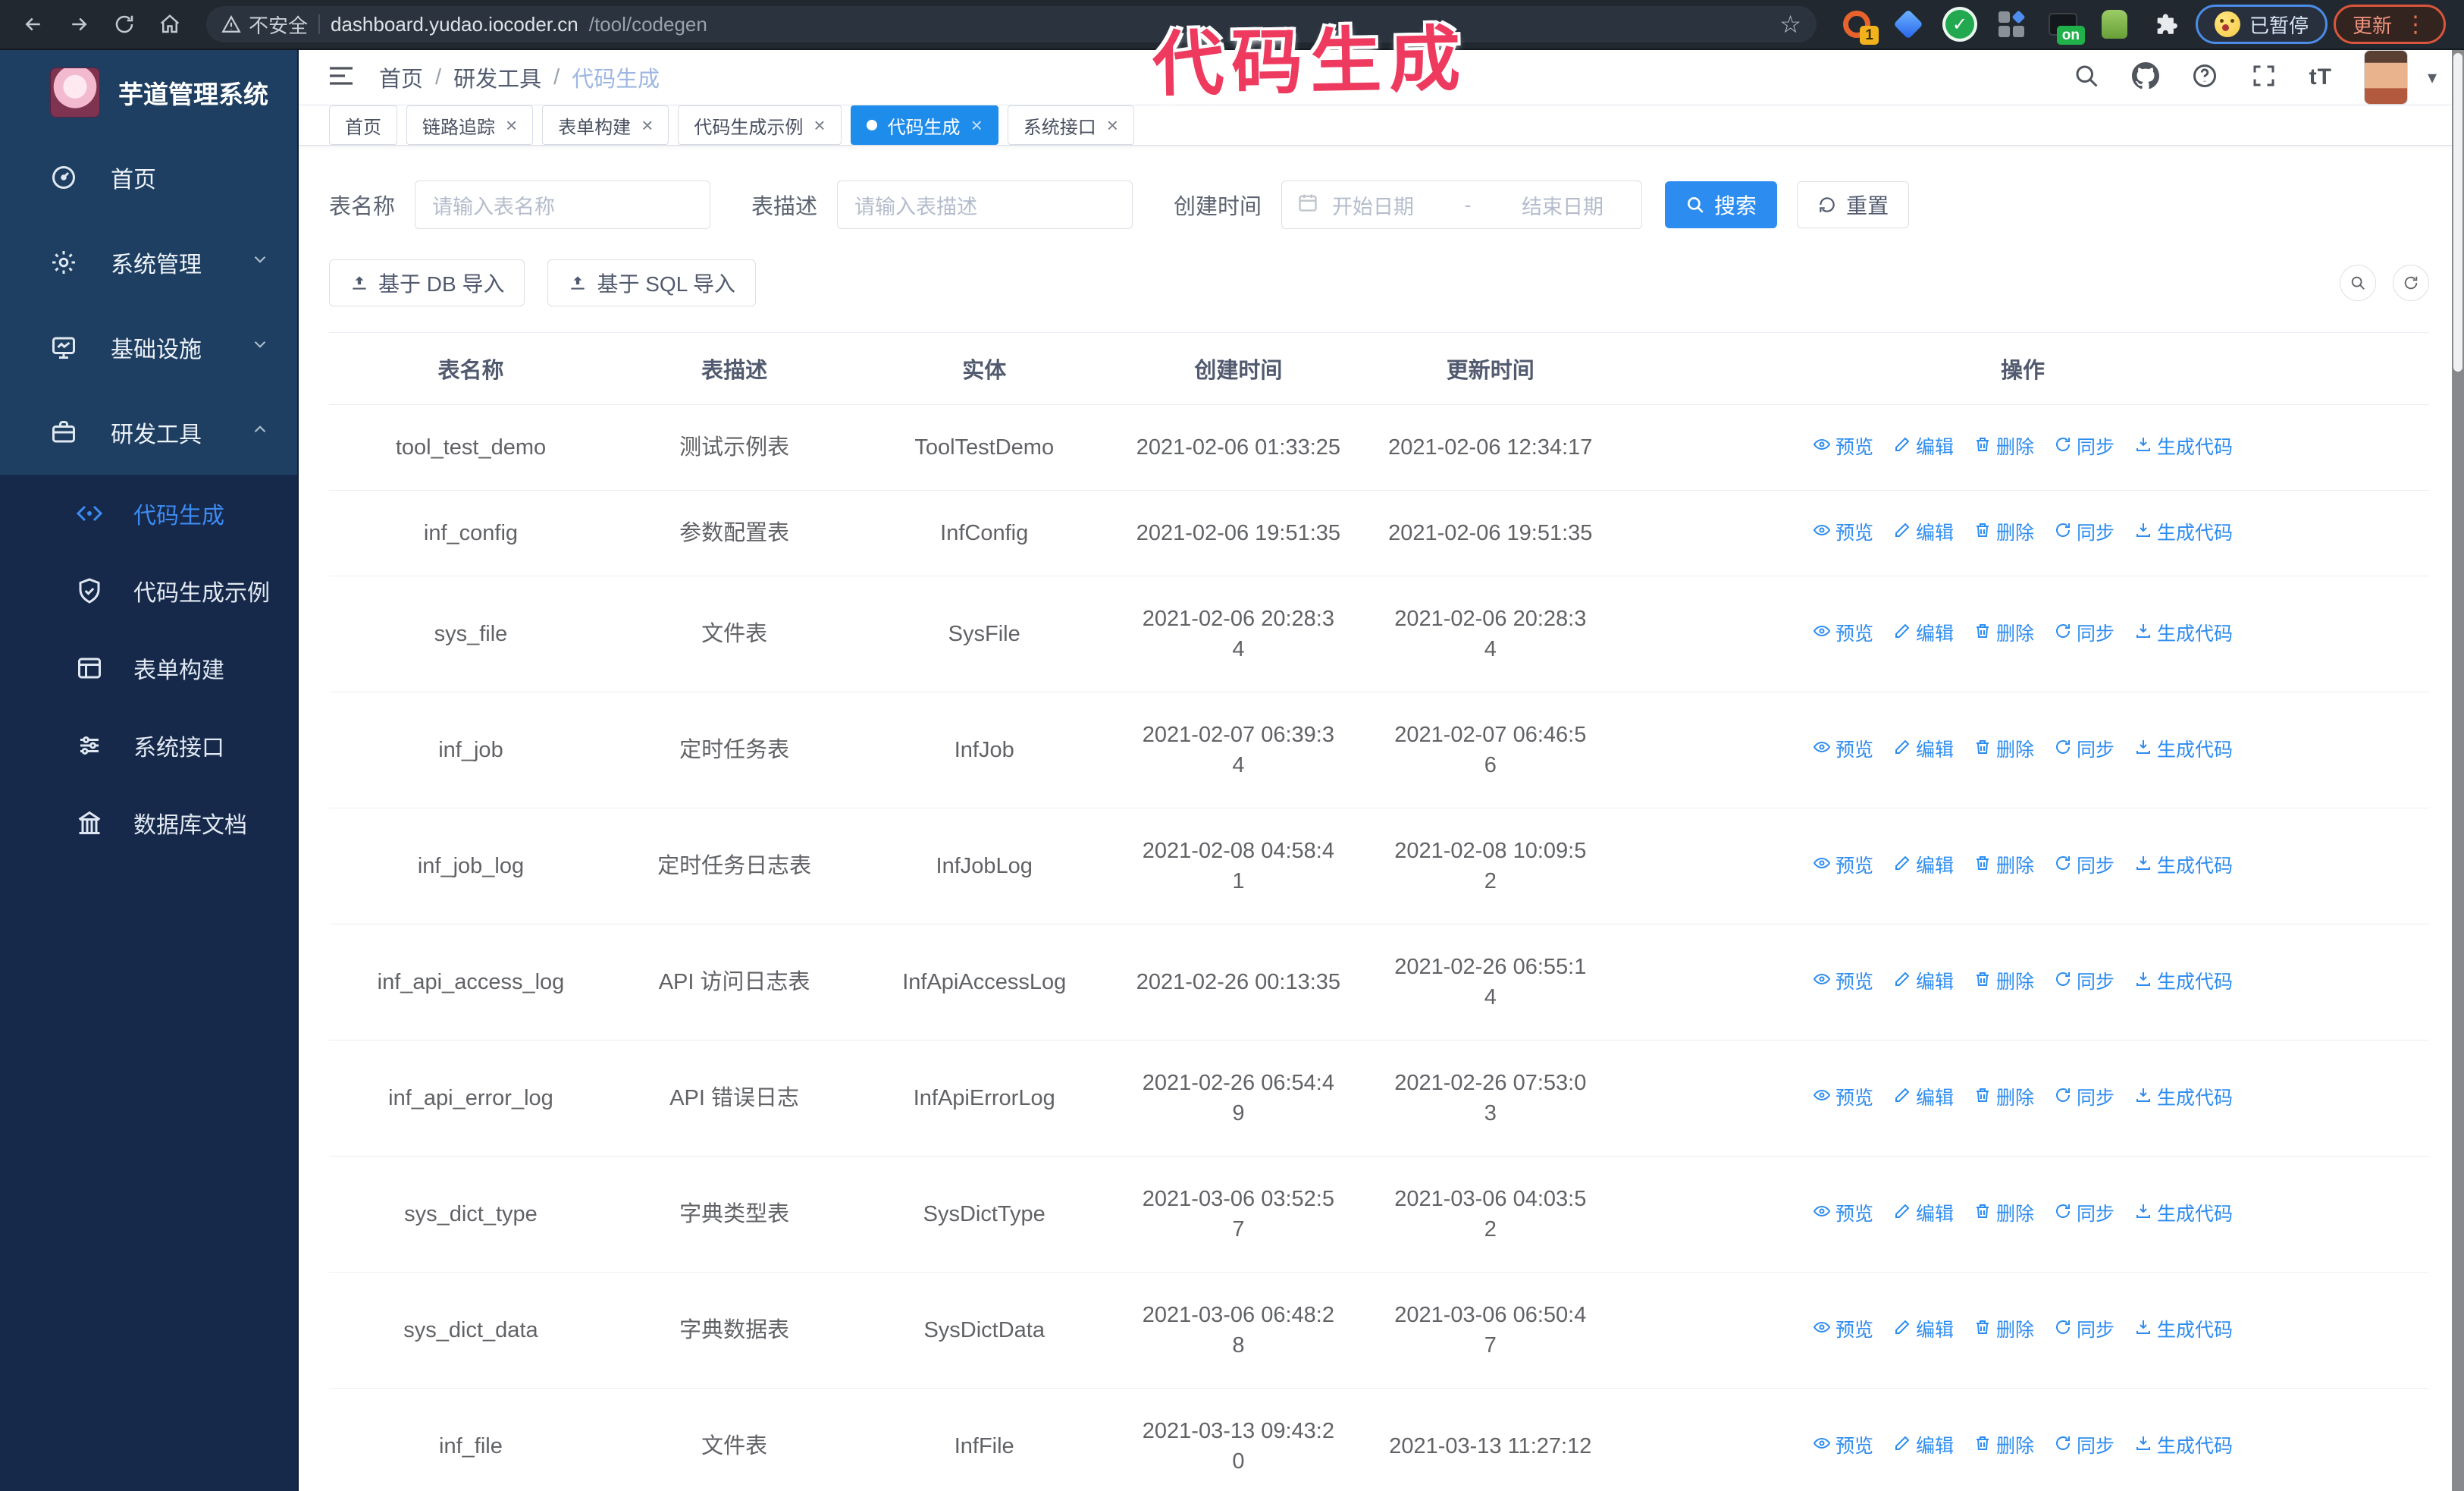 This screenshot has height=1491, width=2464. What do you see at coordinates (1853, 204) in the screenshot?
I see `reset-button: 重置` at bounding box center [1853, 204].